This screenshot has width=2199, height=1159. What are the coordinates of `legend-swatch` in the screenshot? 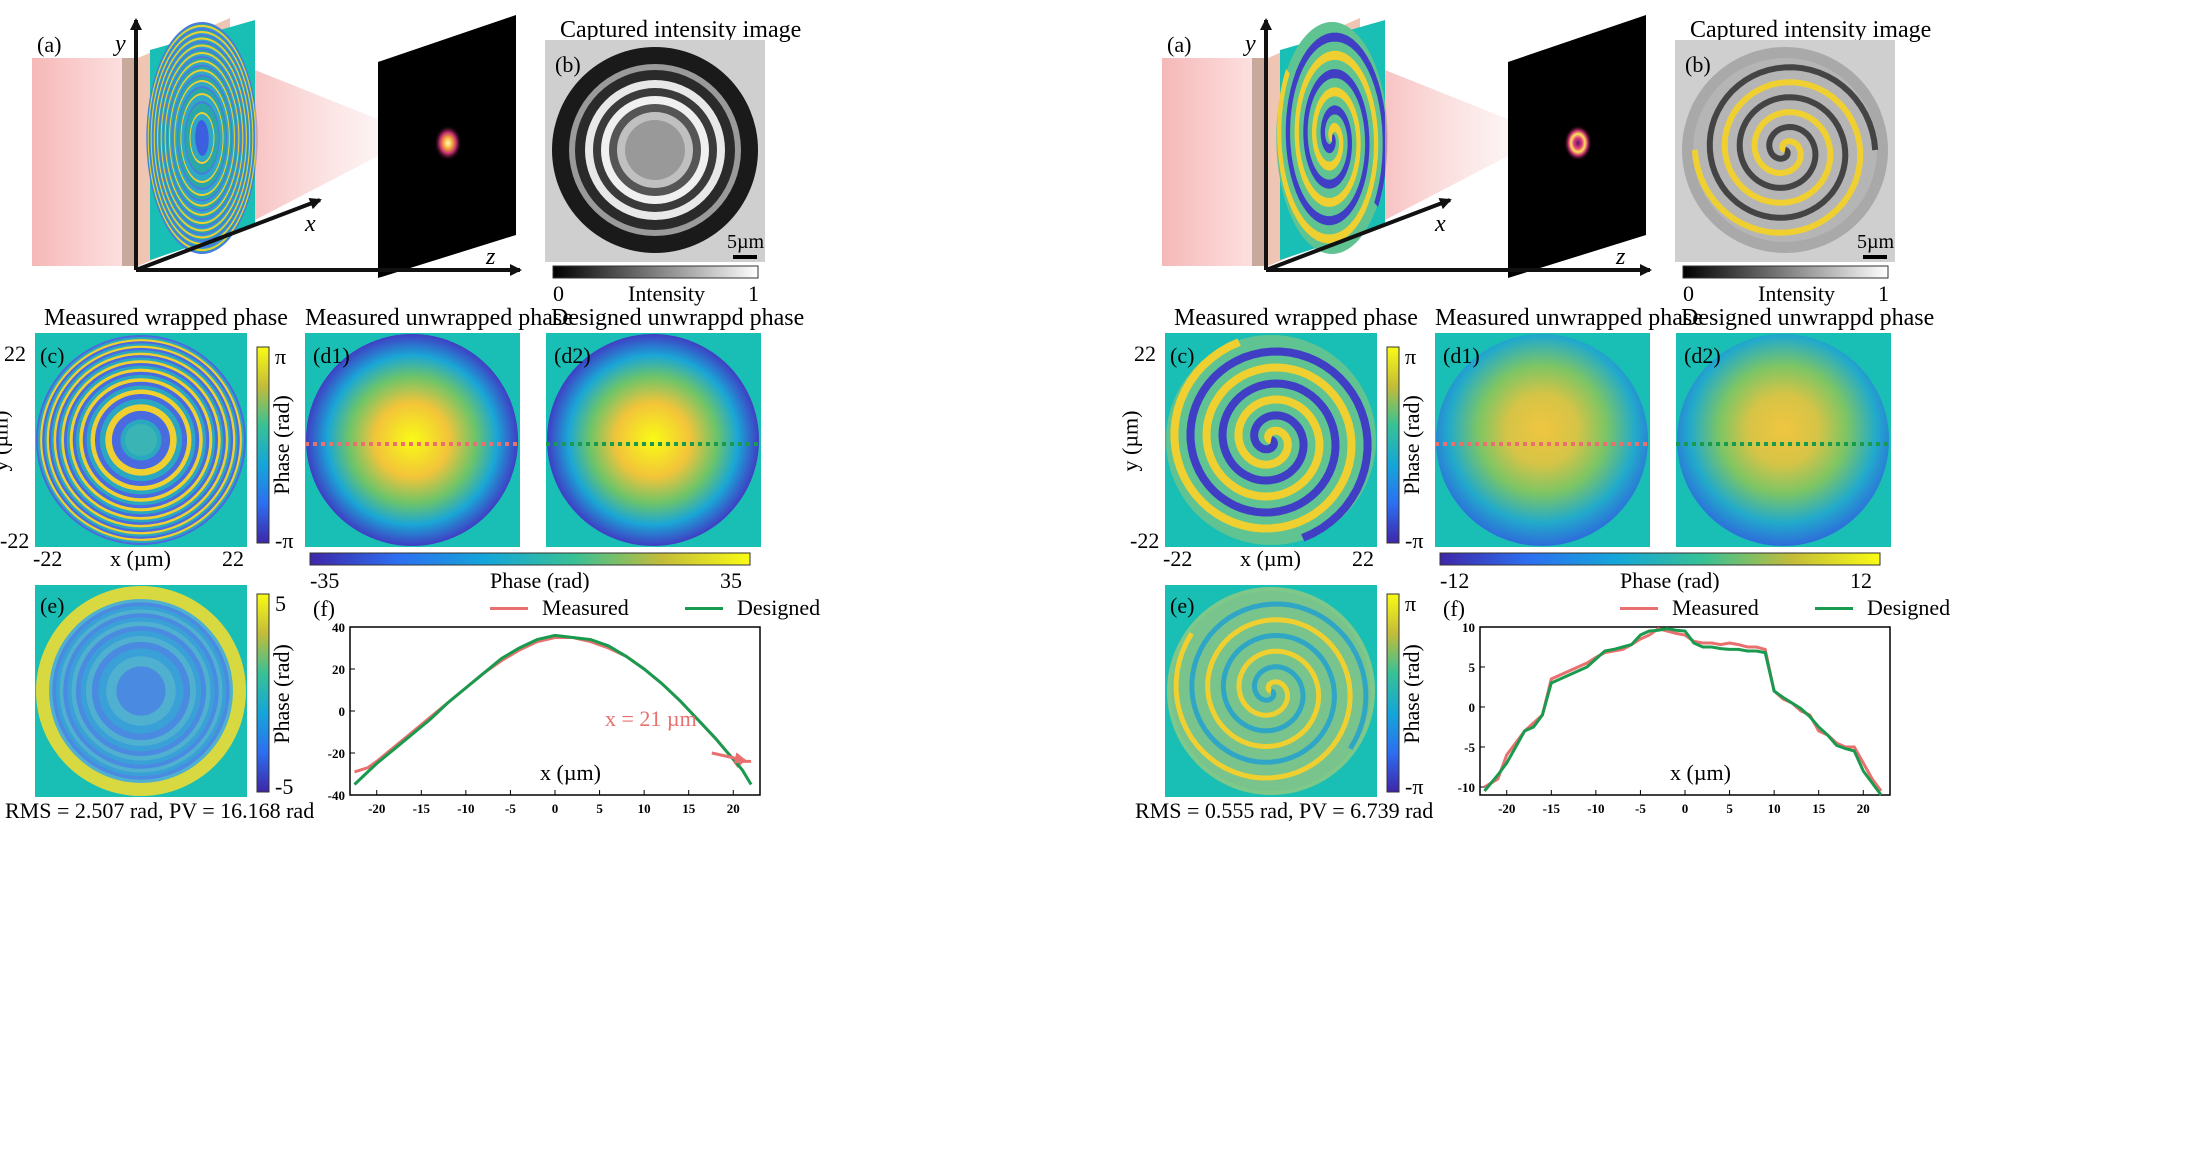 It's located at (1639, 608).